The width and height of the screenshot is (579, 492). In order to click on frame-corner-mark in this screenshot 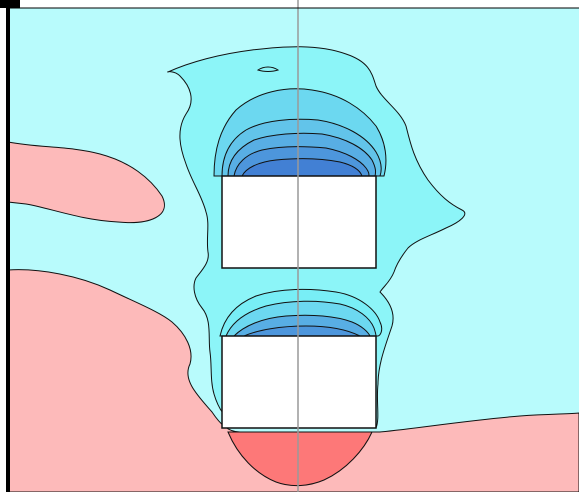, I will do `click(10, 4)`.